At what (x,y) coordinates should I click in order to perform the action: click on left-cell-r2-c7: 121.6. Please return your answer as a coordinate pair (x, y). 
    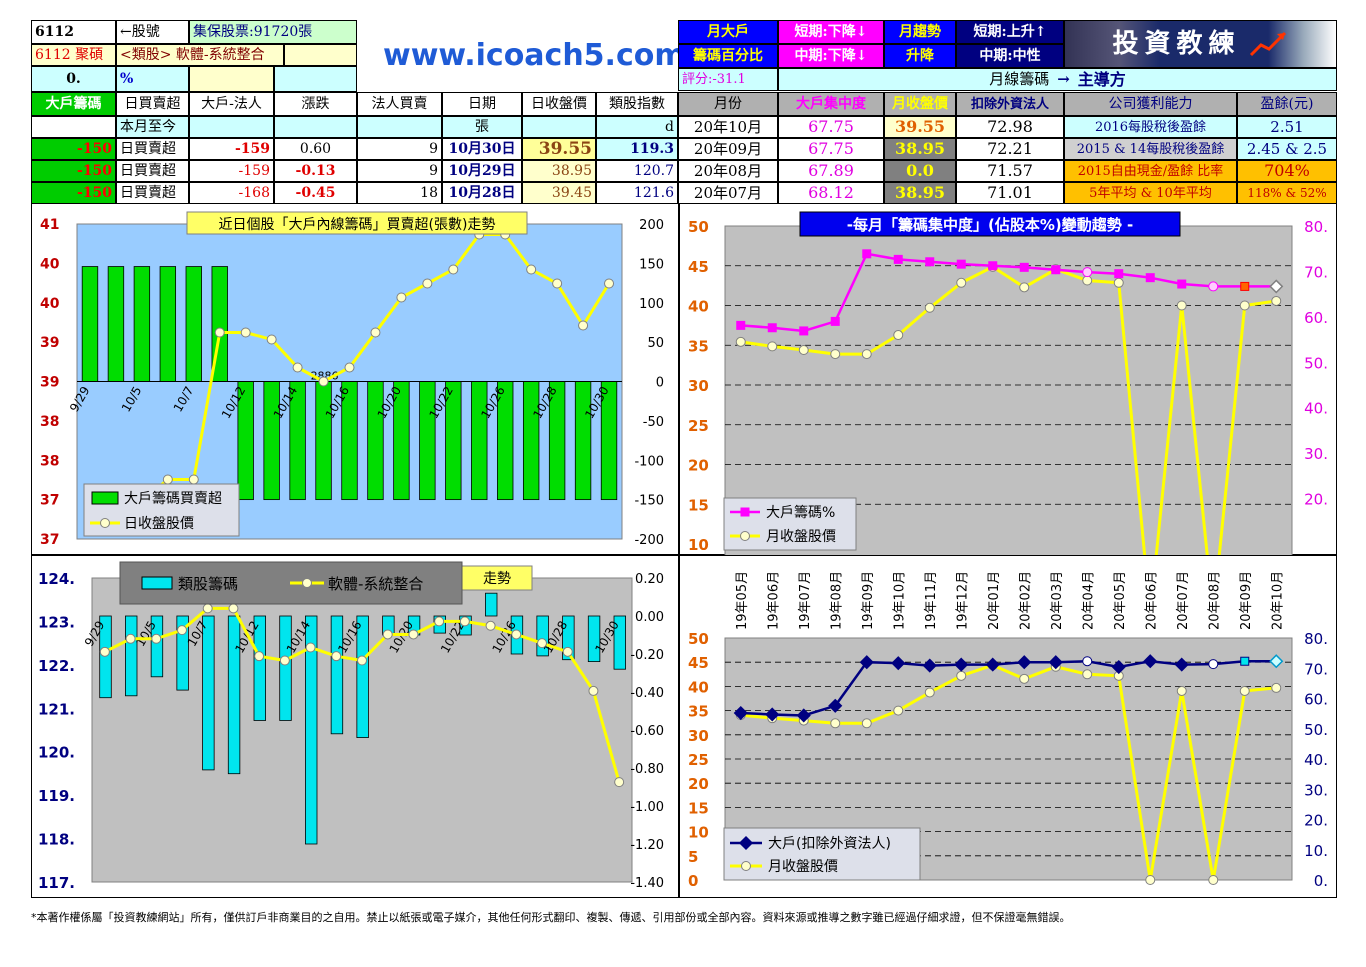
    Looking at the image, I should click on (637, 193).